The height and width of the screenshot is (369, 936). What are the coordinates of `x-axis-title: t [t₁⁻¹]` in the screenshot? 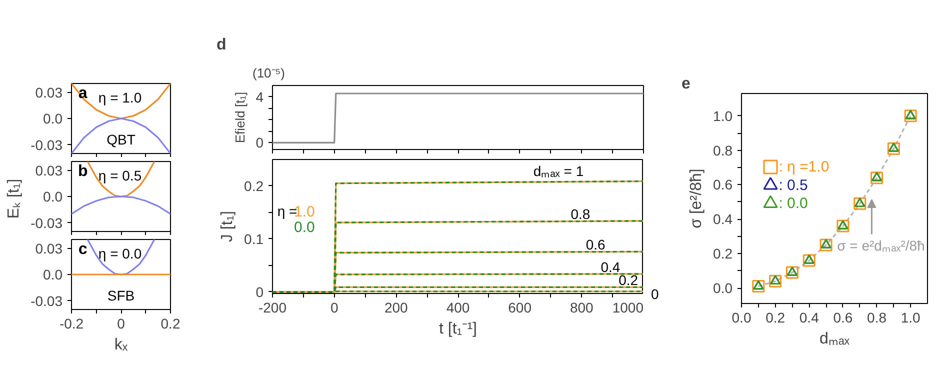 It's located at (458, 329).